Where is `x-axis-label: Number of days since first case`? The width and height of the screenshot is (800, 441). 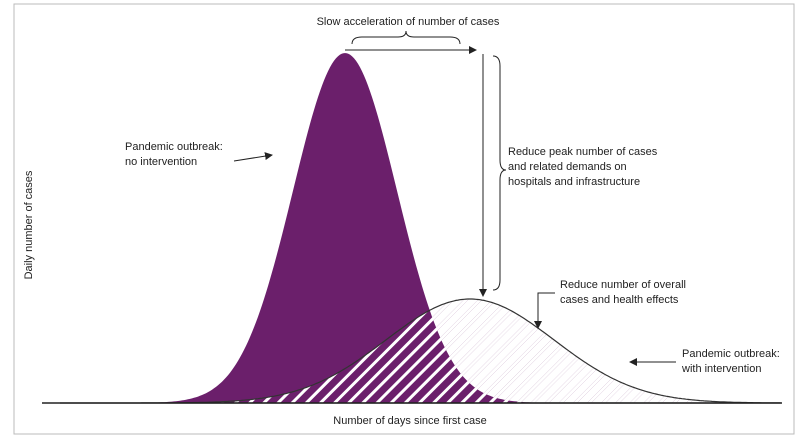 x-axis-label: Number of days since first case is located at coordinates (409, 421).